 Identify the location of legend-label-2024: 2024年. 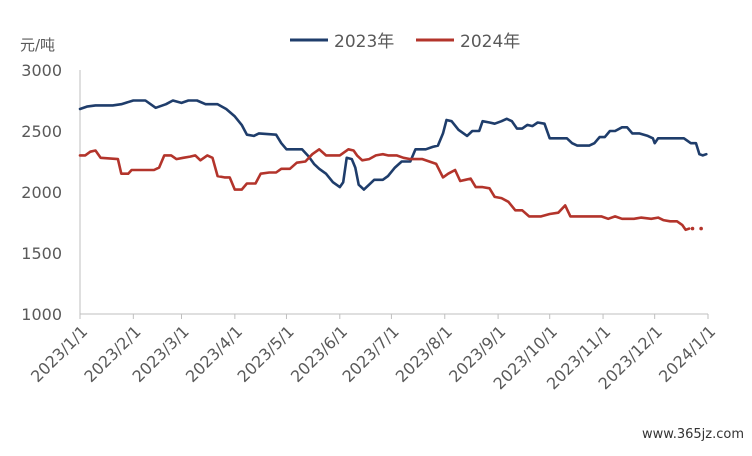
(490, 42).